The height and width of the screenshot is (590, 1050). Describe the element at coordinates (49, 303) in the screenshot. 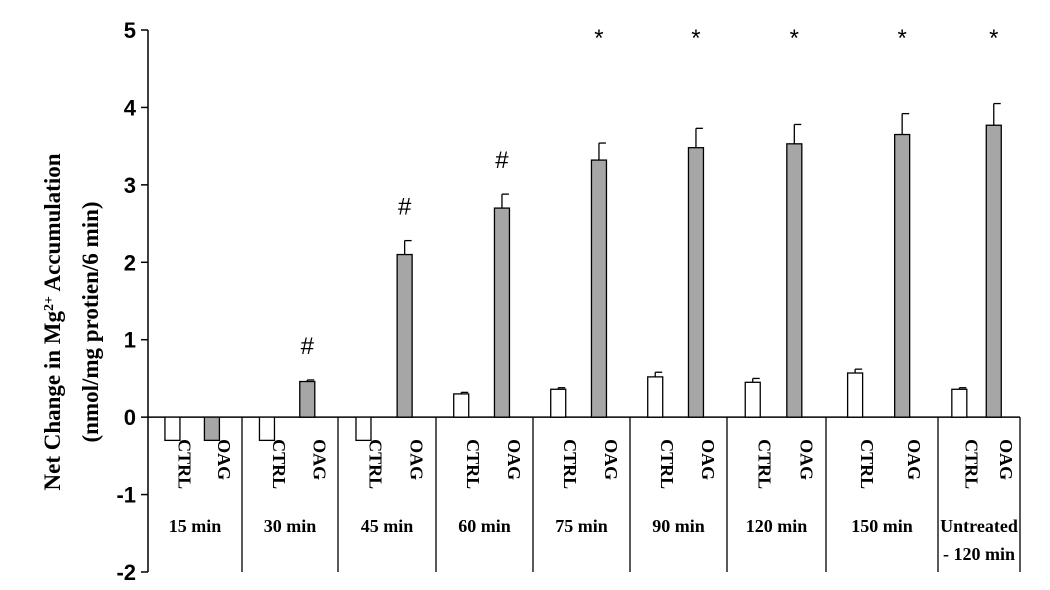

I see `y-axis-title-superscript: 2+` at that location.